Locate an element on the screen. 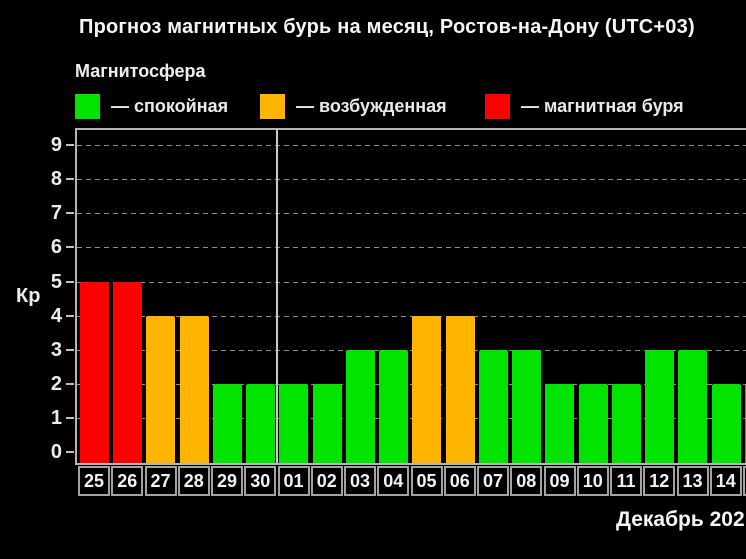 The image size is (746, 559). legend-label-storm: — магнитная буря is located at coordinates (602, 105).